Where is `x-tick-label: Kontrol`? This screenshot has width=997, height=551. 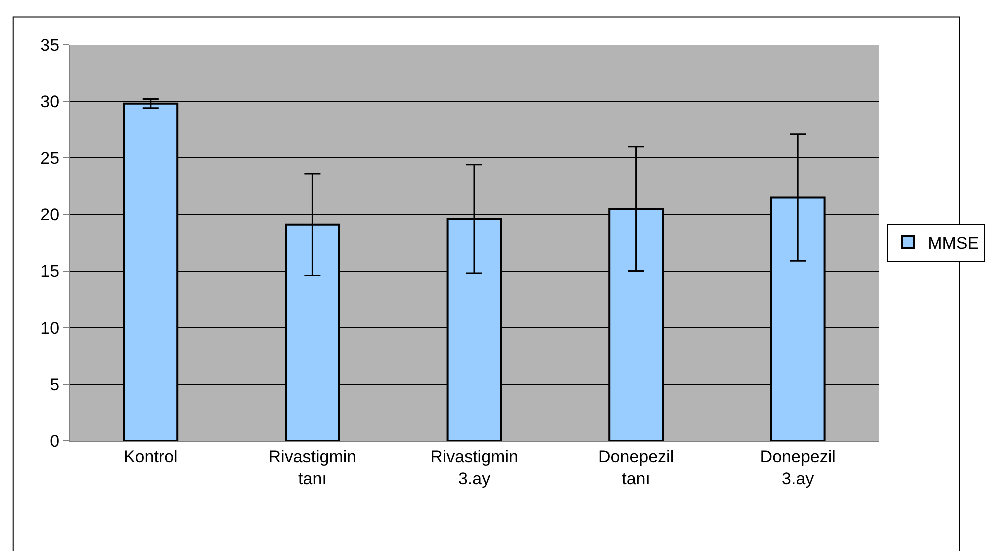 x-tick-label: Kontrol is located at coordinates (151, 456).